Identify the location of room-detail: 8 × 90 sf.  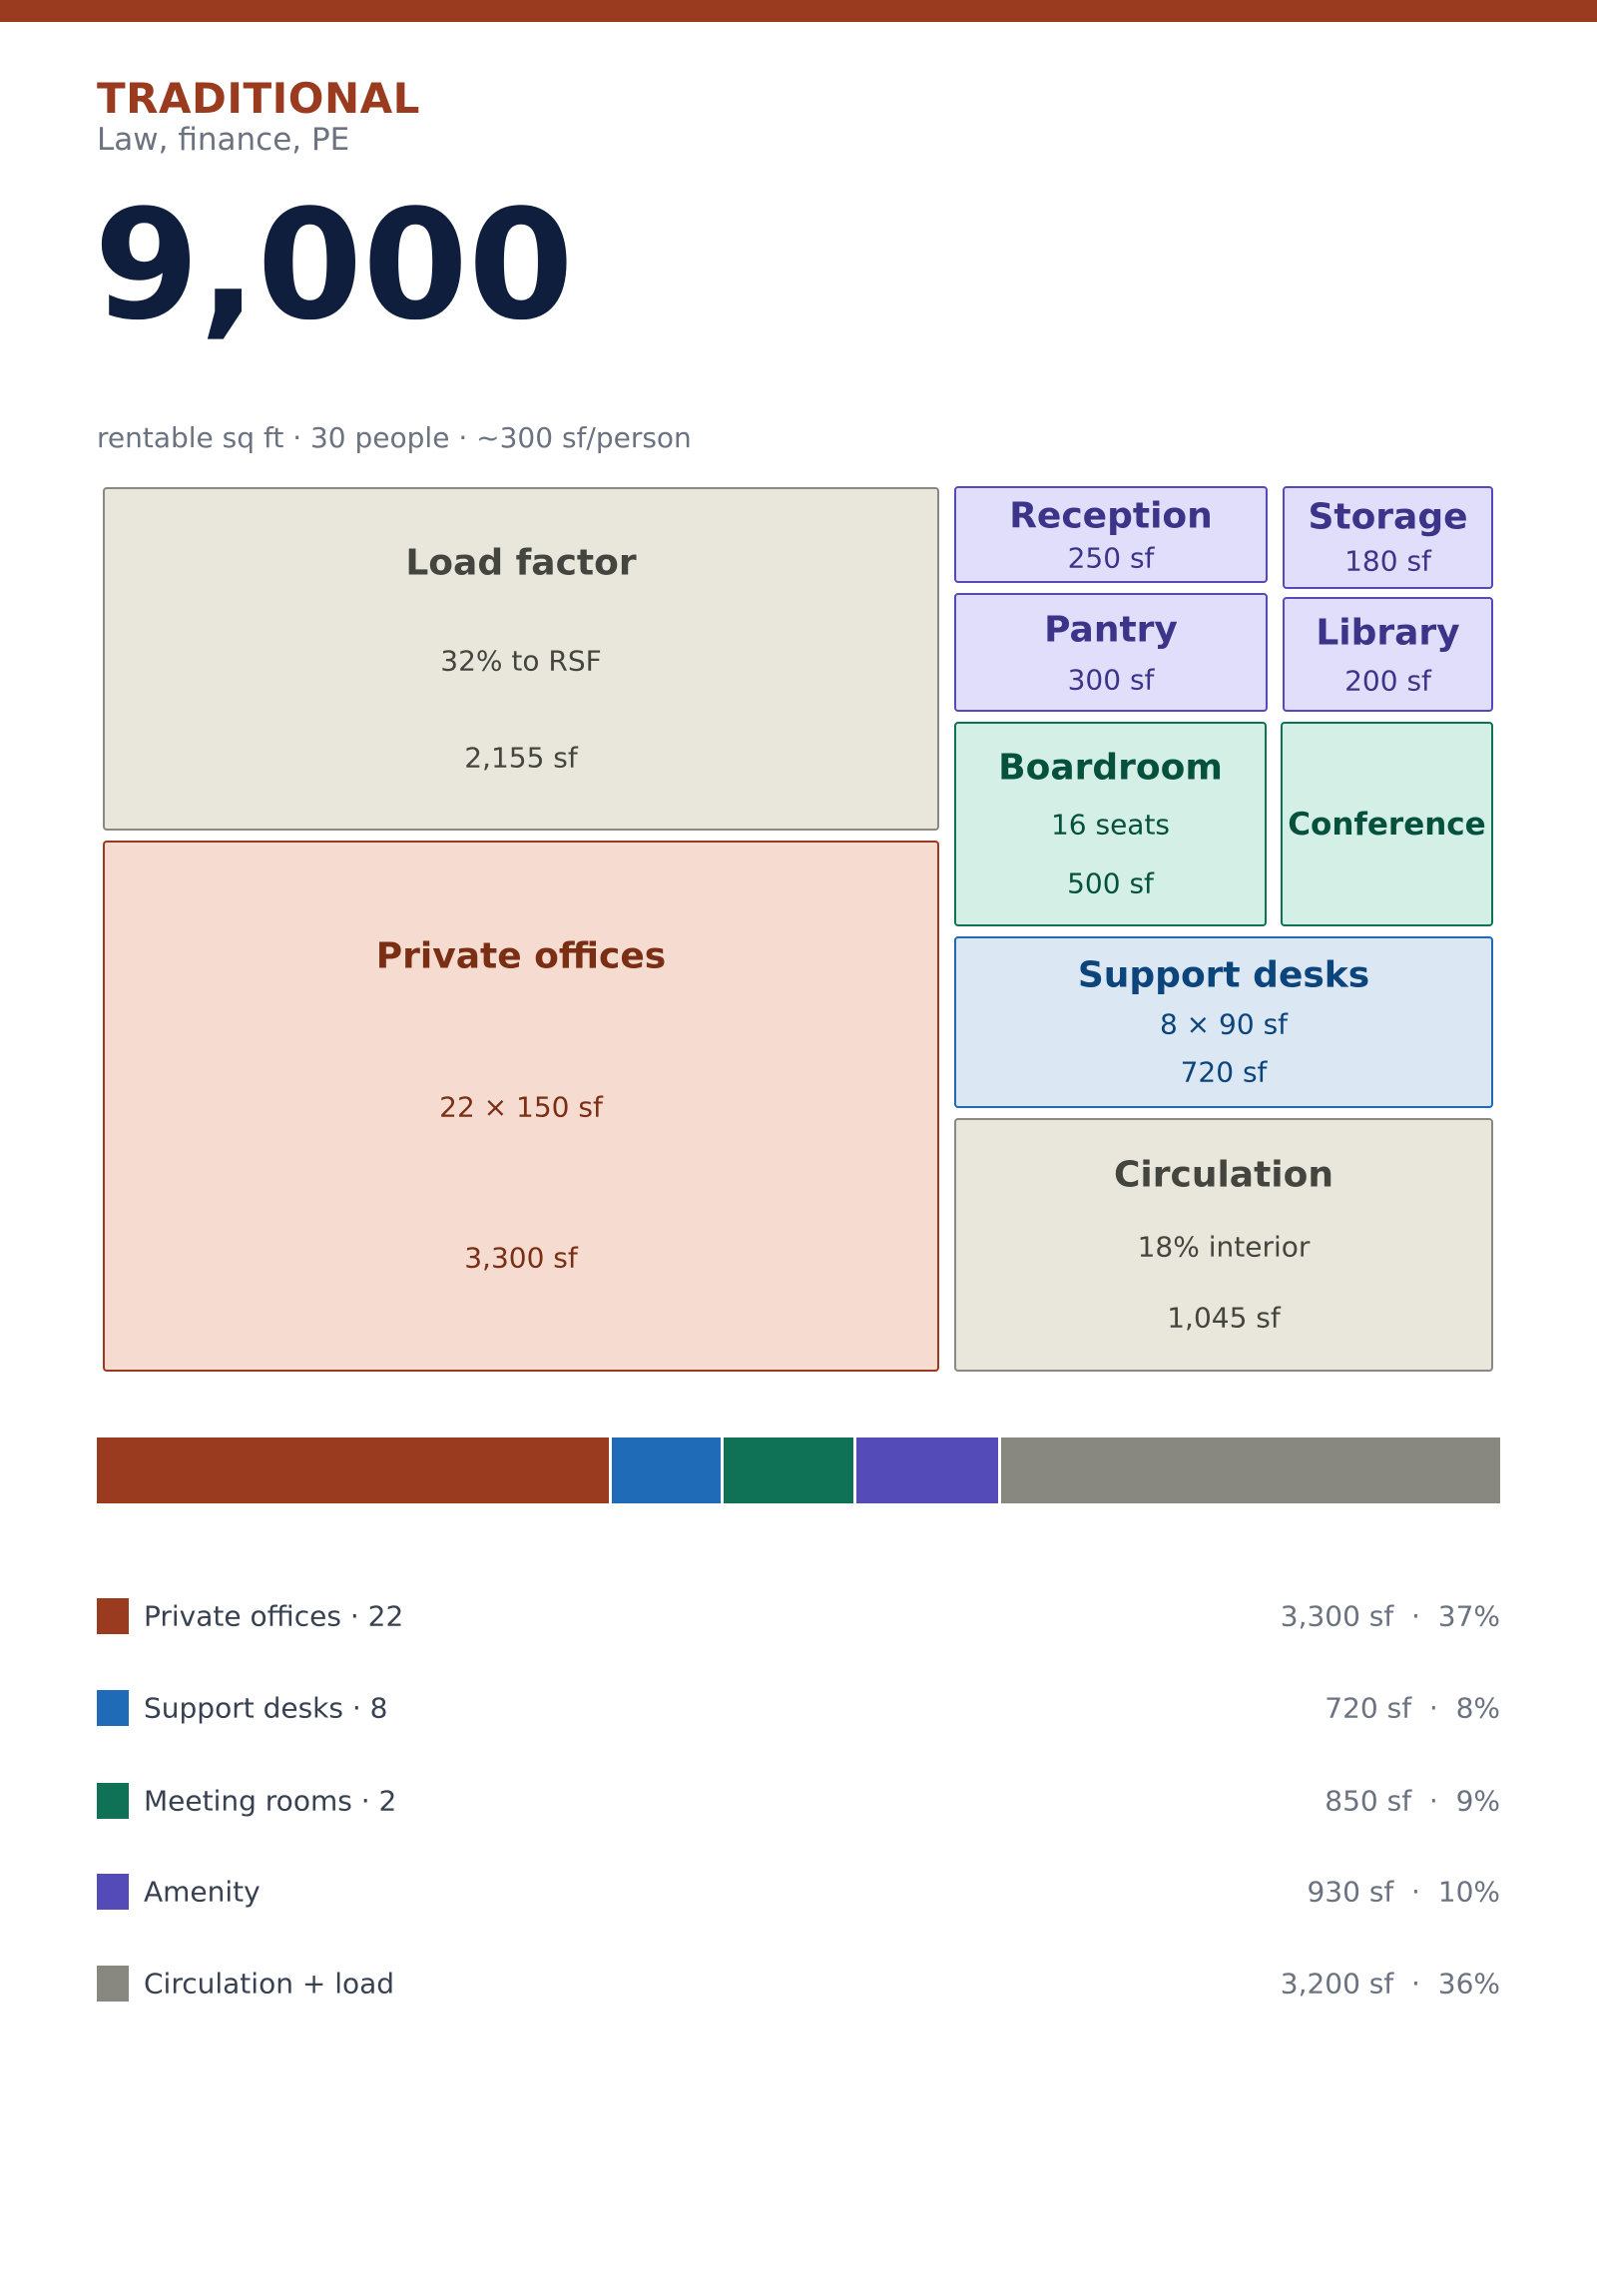
(1224, 1024).